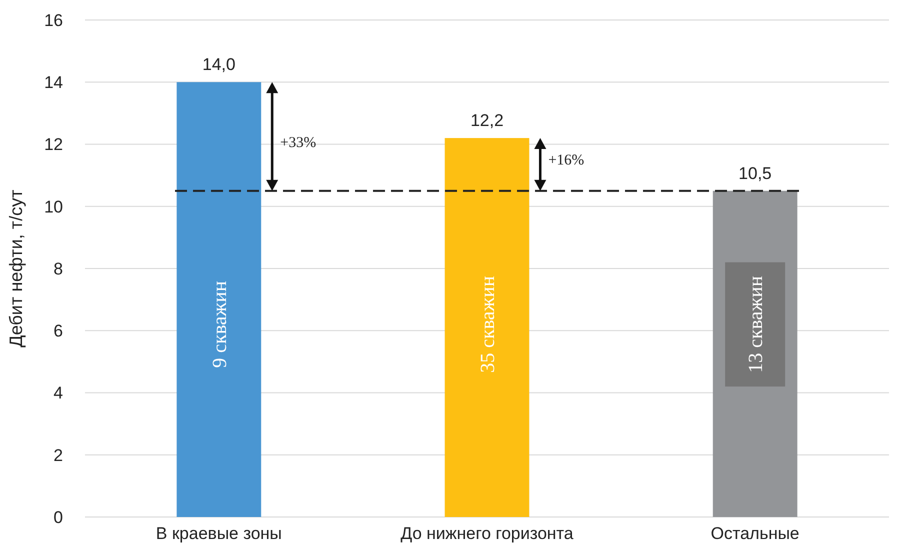 Image resolution: width=899 pixels, height=549 pixels. Describe the element at coordinates (219, 324) in the screenshot. I see `annotation: 9 скважин` at that location.